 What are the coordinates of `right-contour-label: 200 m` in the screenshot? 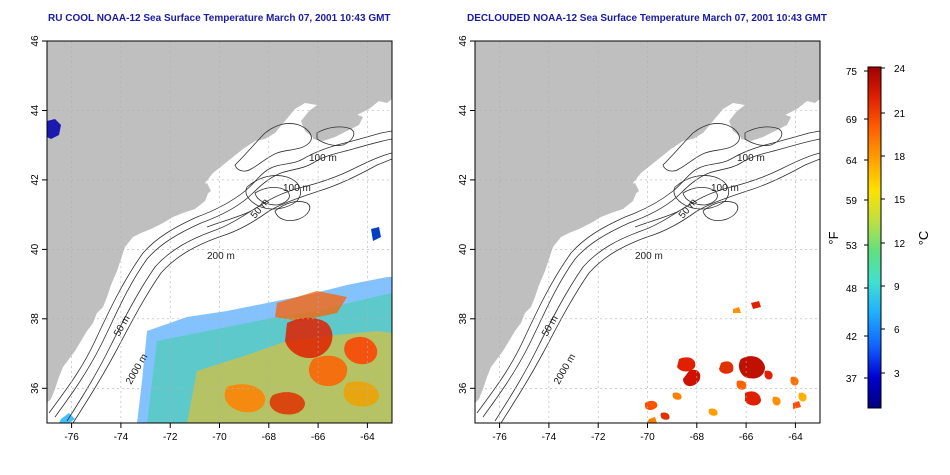 It's located at (649, 256).